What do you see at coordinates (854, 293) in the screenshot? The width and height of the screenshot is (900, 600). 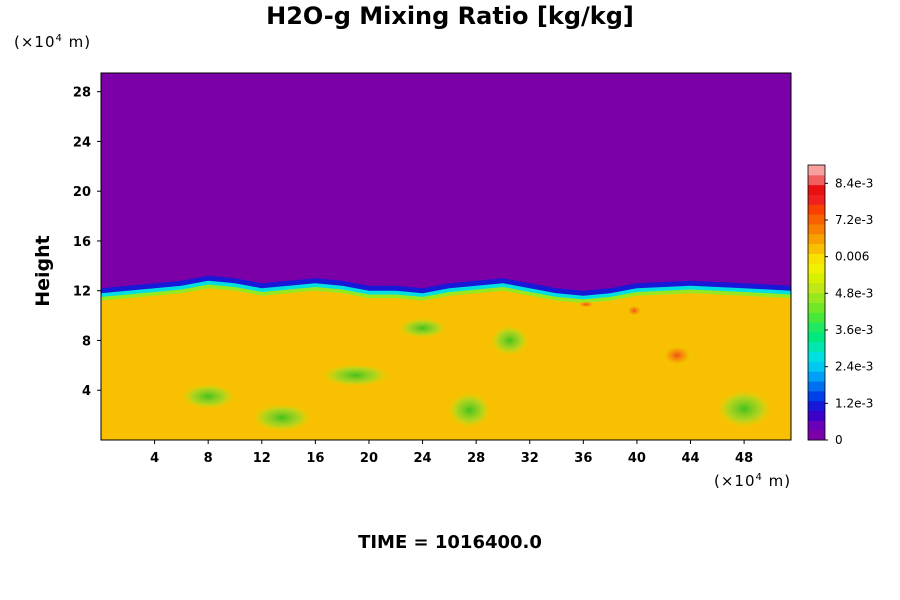 I see `colorbar-tick-label: 4.8e-3` at bounding box center [854, 293].